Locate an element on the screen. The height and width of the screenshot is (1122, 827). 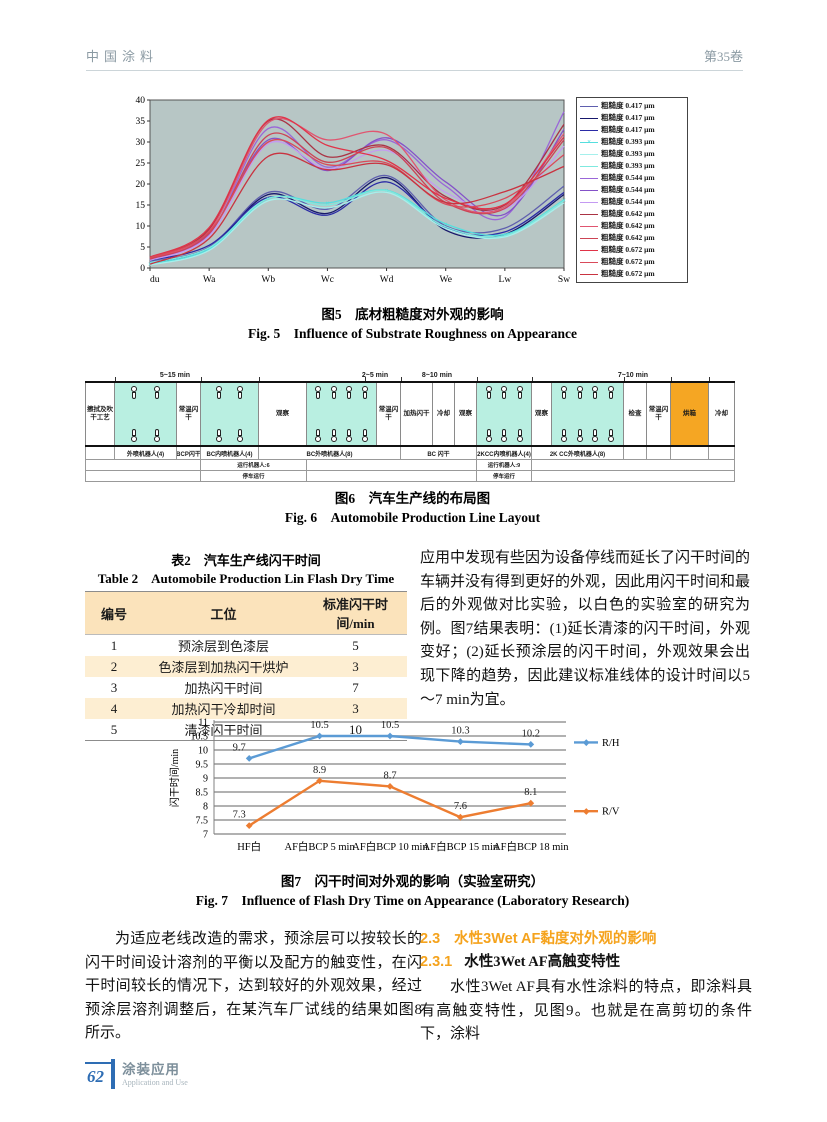
legend-item: 粗糙度 0.393 μm is located at coordinates (632, 154).